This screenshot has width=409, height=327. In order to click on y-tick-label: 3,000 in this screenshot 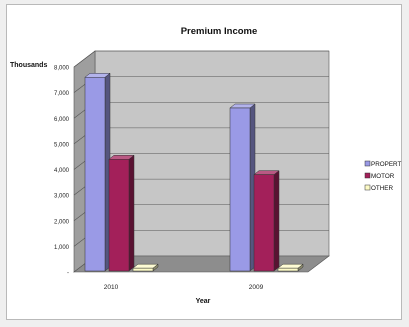, I will do `click(62, 197)`.